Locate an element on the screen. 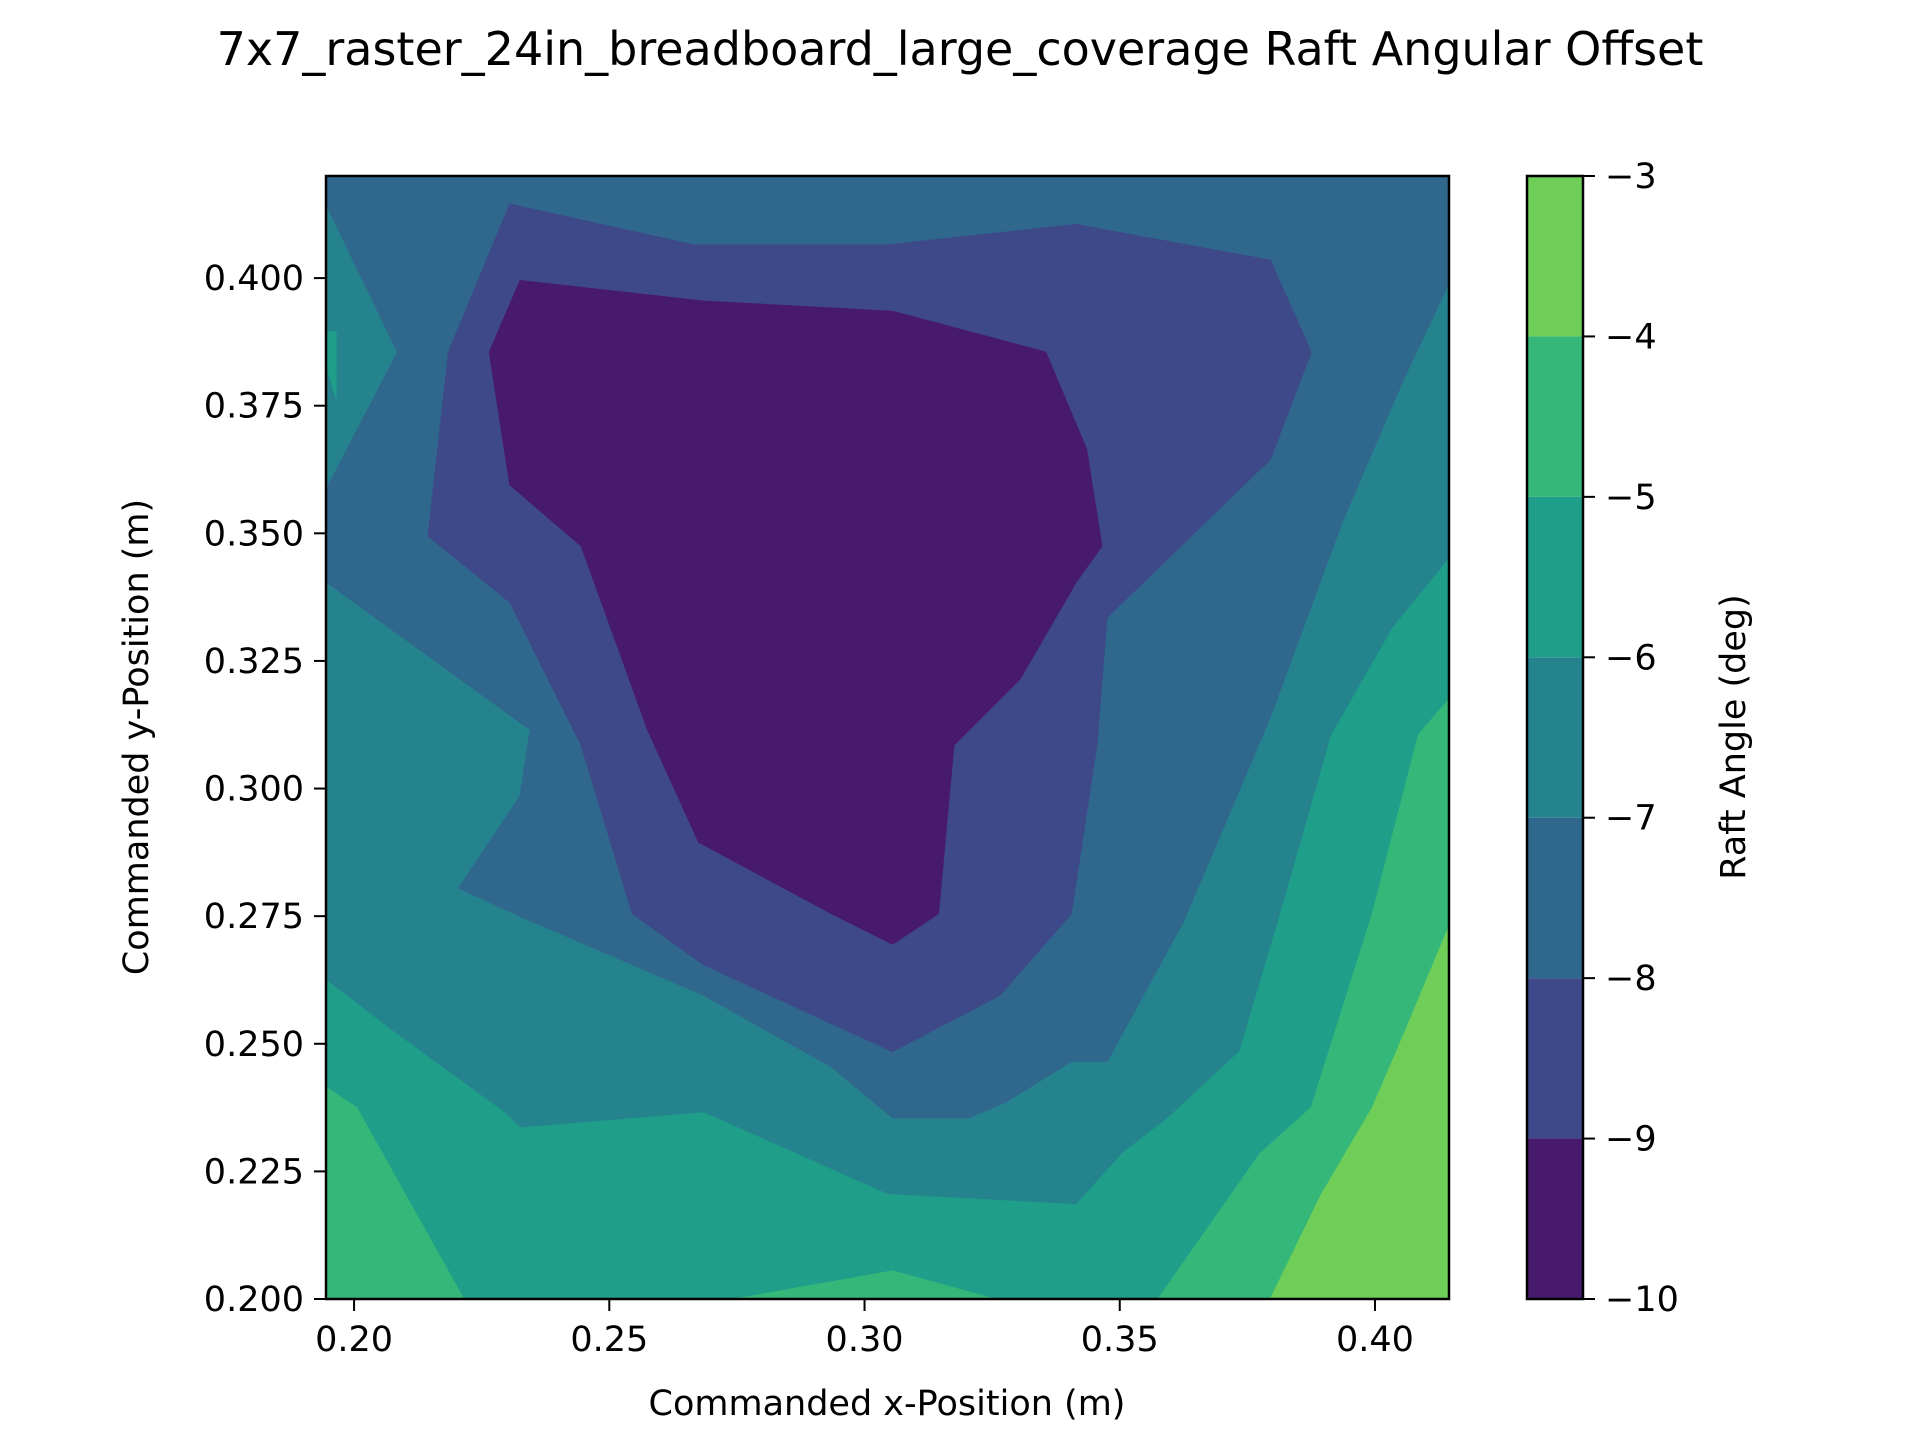 The height and width of the screenshot is (1440, 1920). colorbar-frame is located at coordinates (1555, 737).